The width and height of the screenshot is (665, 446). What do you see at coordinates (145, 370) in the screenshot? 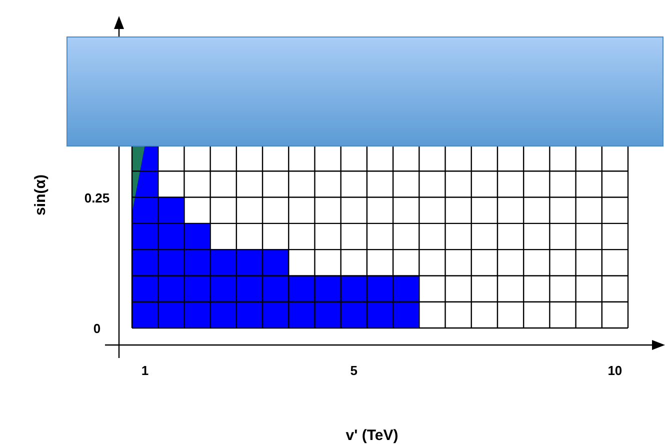
I see `x-tick-label: 1` at bounding box center [145, 370].